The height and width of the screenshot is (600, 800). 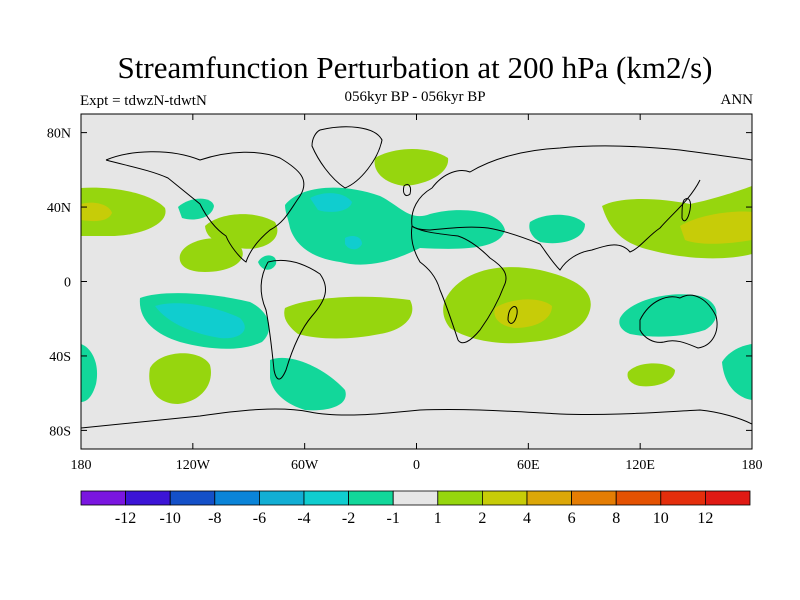 What do you see at coordinates (67, 283) in the screenshot?
I see `y-tick-label: 0` at bounding box center [67, 283].